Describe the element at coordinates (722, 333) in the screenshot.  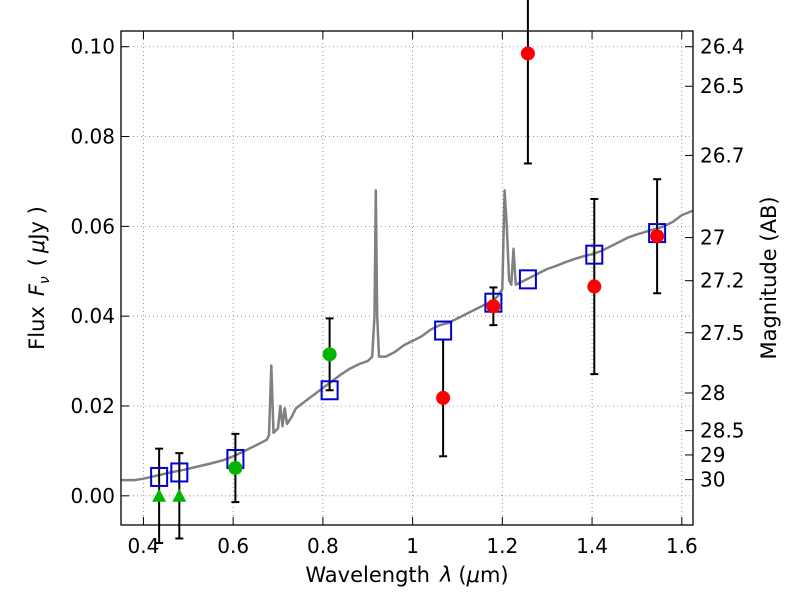
I see `magnitude-tick-label: 27.5` at that location.